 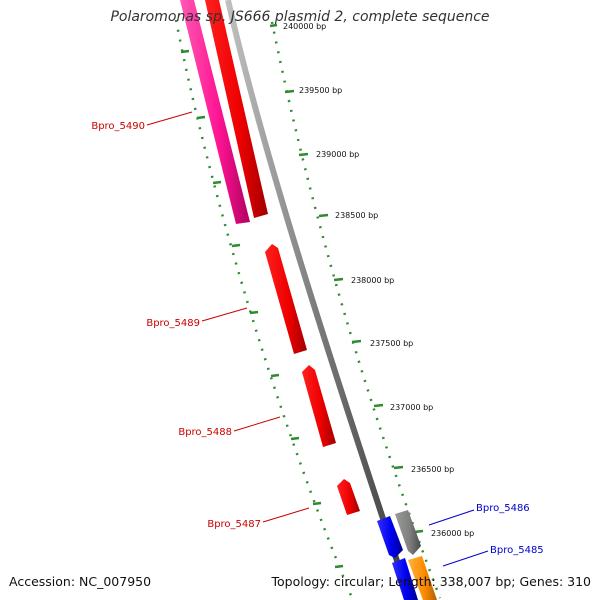 I want to click on ruler-tick-label: 239000 bp, so click(x=337, y=154).